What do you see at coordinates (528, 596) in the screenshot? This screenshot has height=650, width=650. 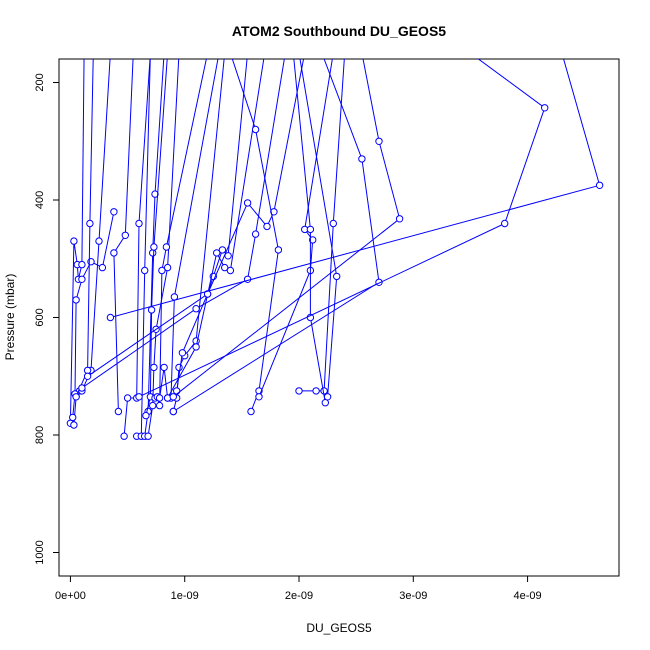 I see `x-tick-label: 4e-09` at bounding box center [528, 596].